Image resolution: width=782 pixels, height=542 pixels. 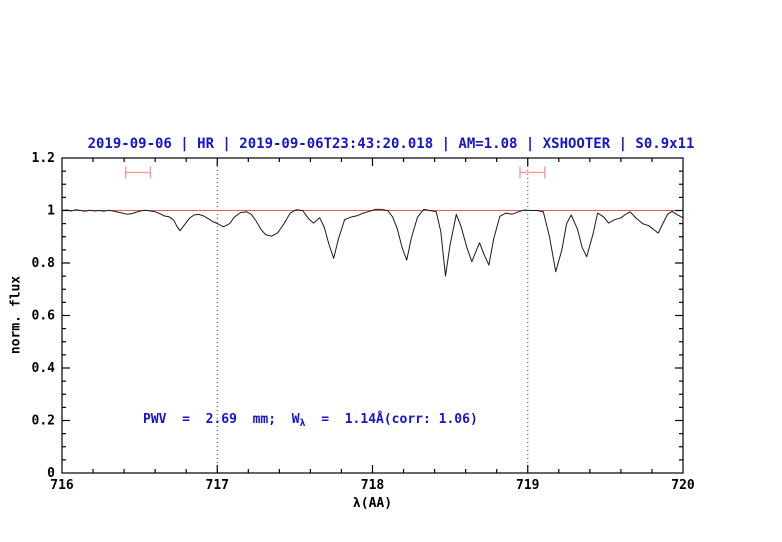 I want to click on pwv-annotation-subscript: λ, so click(x=302, y=423).